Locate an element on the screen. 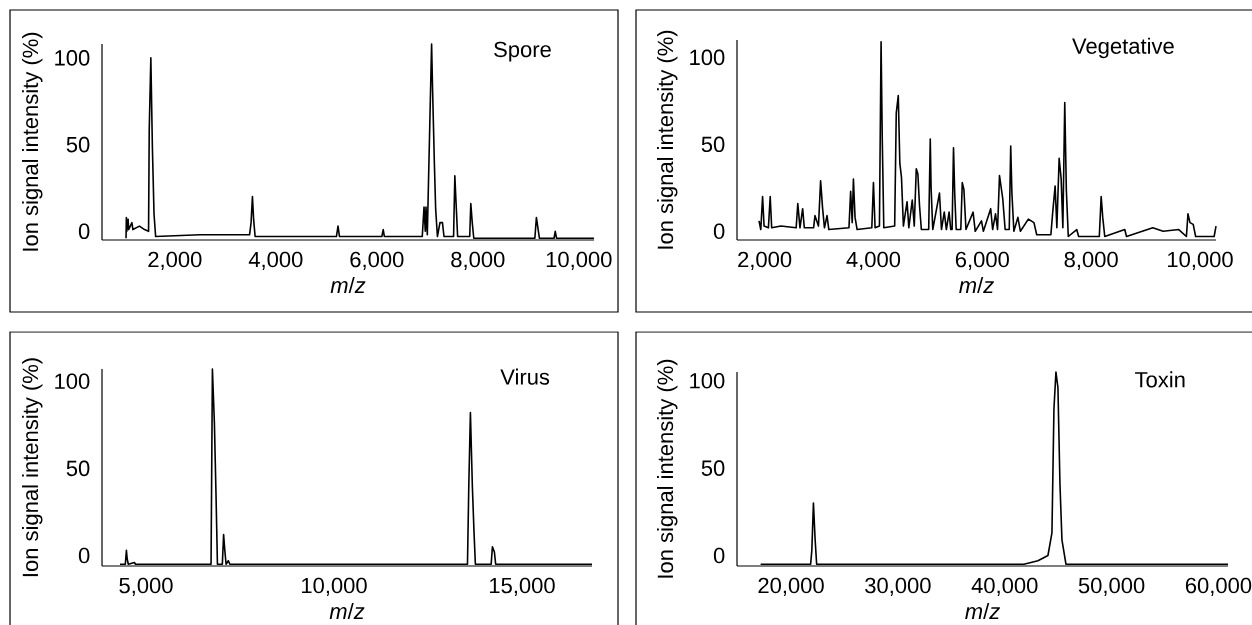 The height and width of the screenshot is (625, 1252). x-tick-label: 20,000 is located at coordinates (791, 586).